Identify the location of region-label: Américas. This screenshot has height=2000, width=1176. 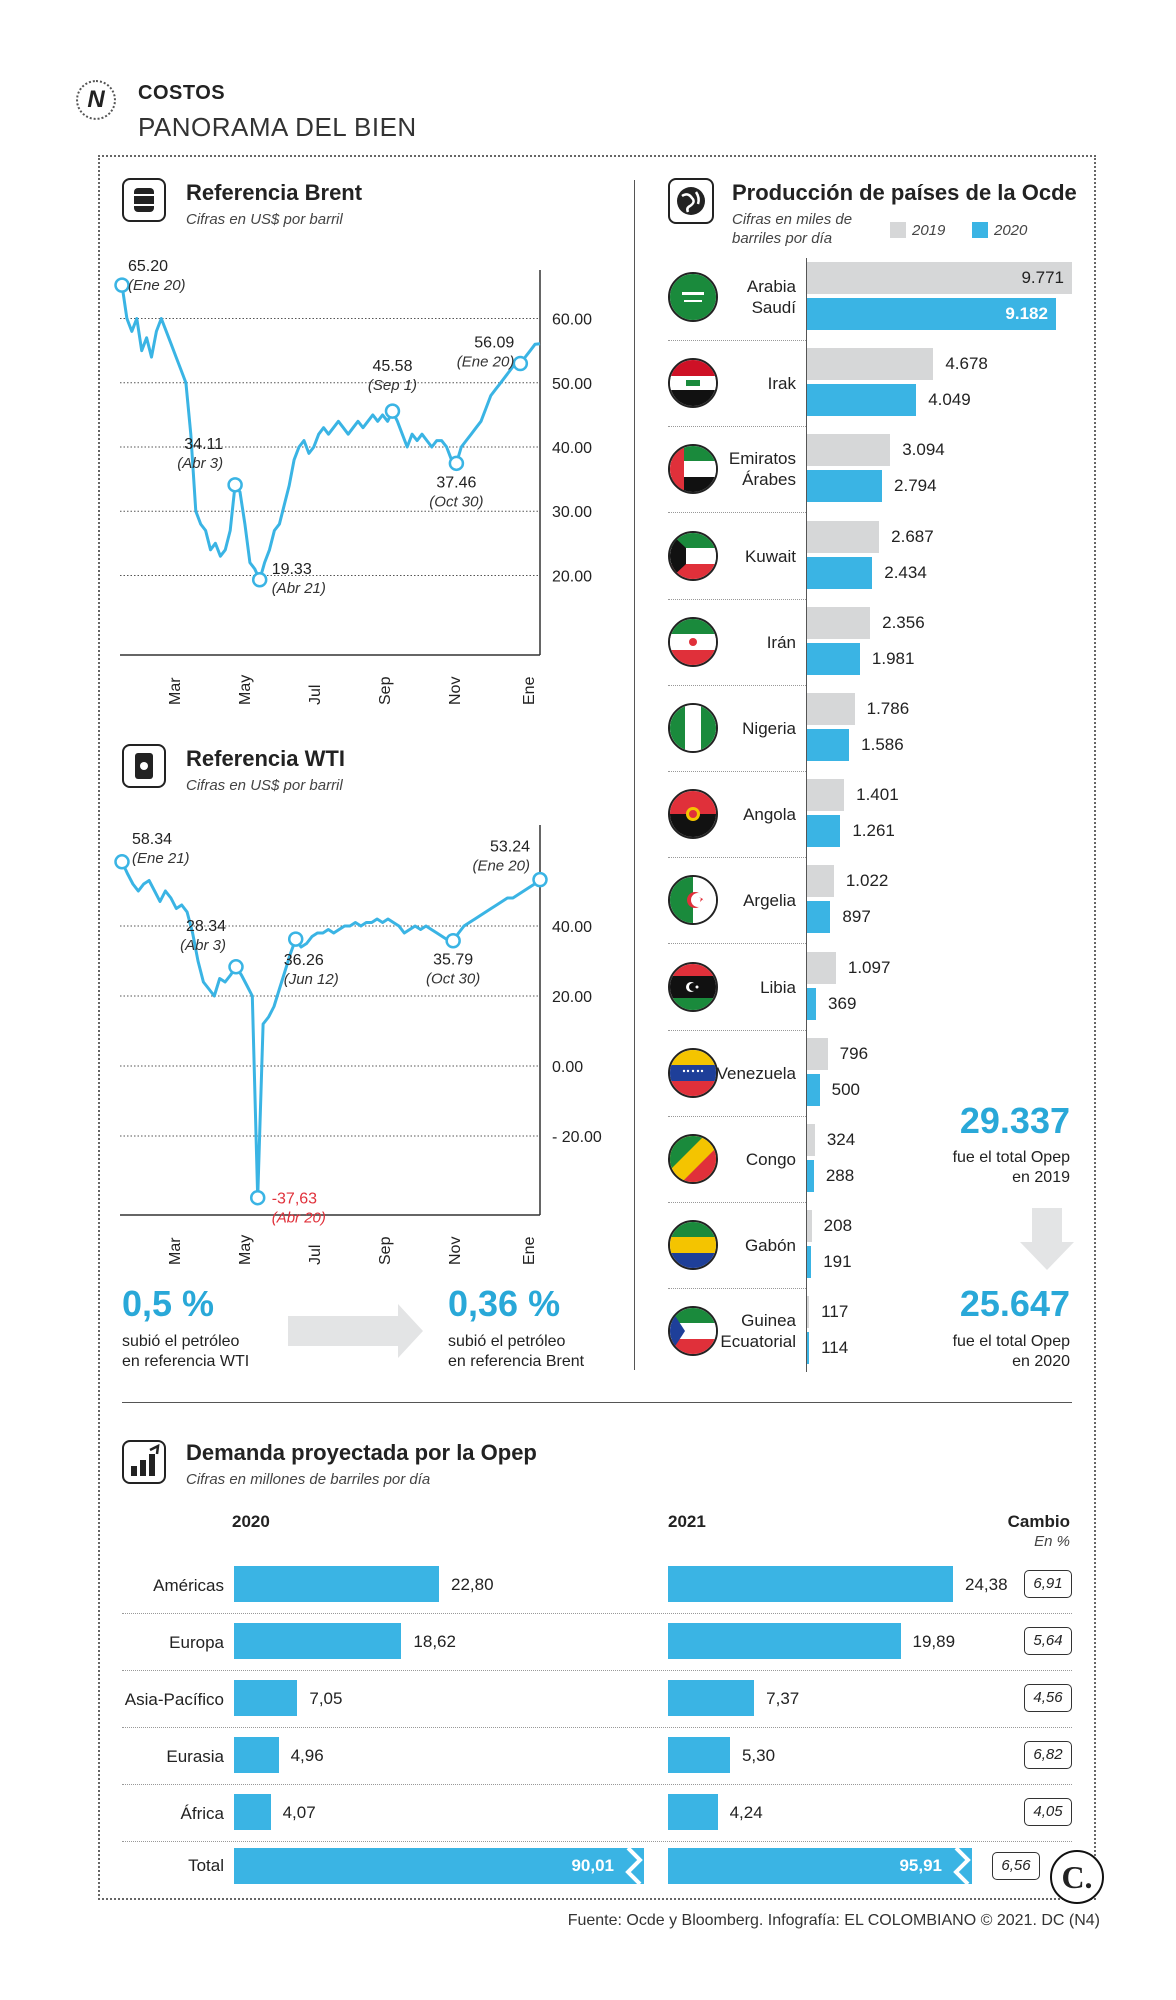
(188, 1585).